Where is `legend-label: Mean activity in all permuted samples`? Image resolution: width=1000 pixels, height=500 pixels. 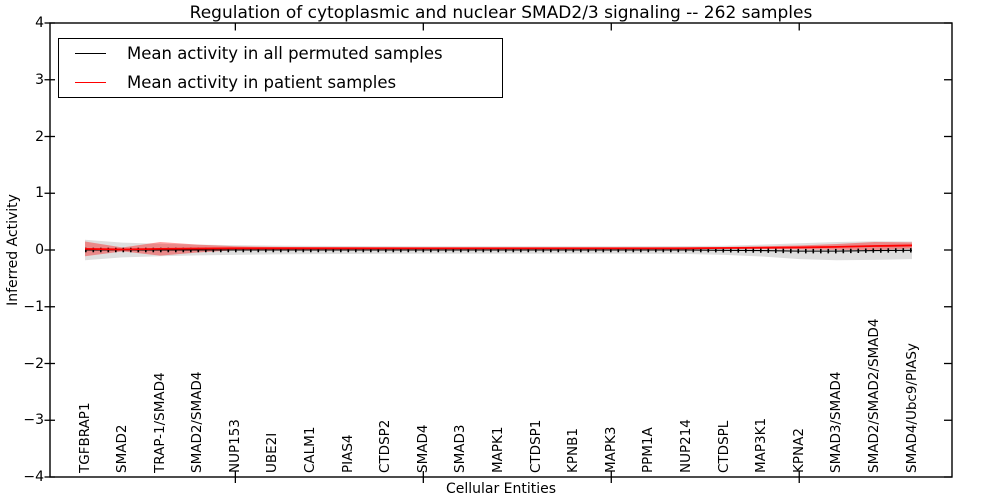
legend-label: Mean activity in all permuted samples is located at coordinates (285, 53).